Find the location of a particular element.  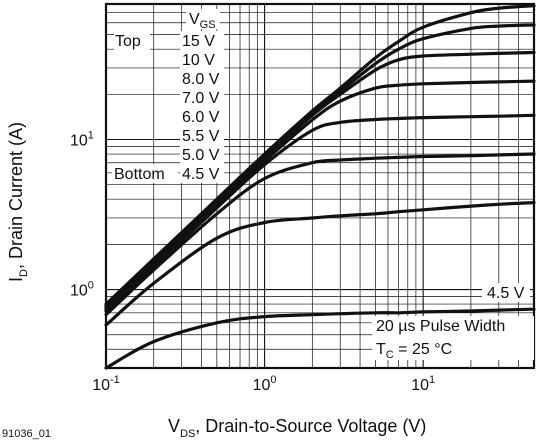

curve-label-bg is located at coordinates (506, 292).